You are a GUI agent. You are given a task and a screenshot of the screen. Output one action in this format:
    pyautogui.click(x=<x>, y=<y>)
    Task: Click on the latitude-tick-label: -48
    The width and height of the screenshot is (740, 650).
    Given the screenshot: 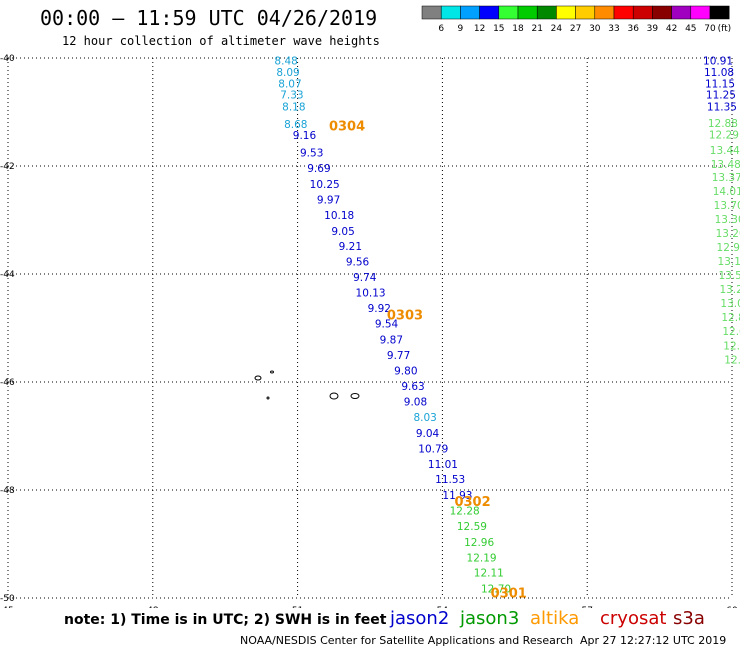 What is the action you would take?
    pyautogui.click(x=7, y=491)
    